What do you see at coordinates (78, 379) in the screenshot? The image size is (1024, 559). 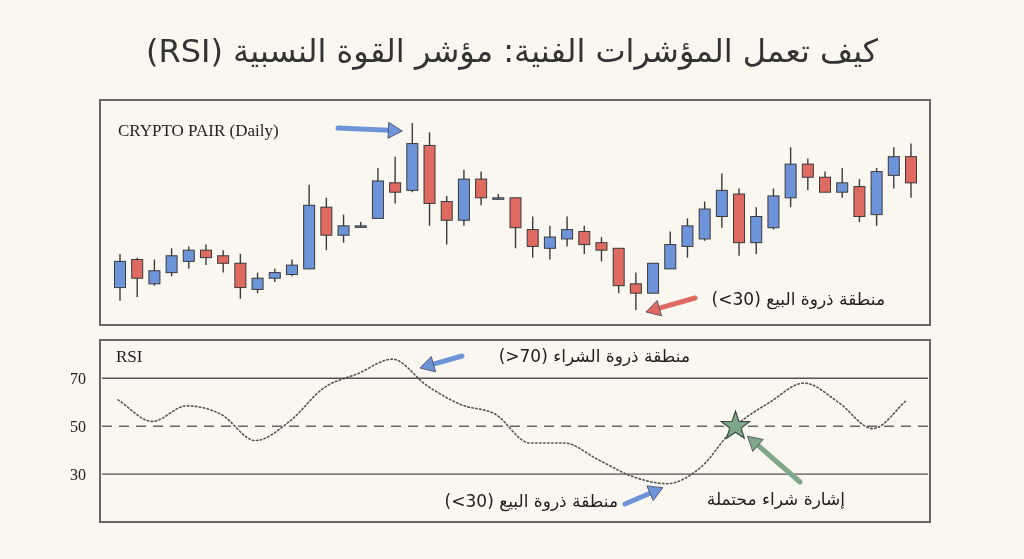 I see `y-tick-label: 70` at bounding box center [78, 379].